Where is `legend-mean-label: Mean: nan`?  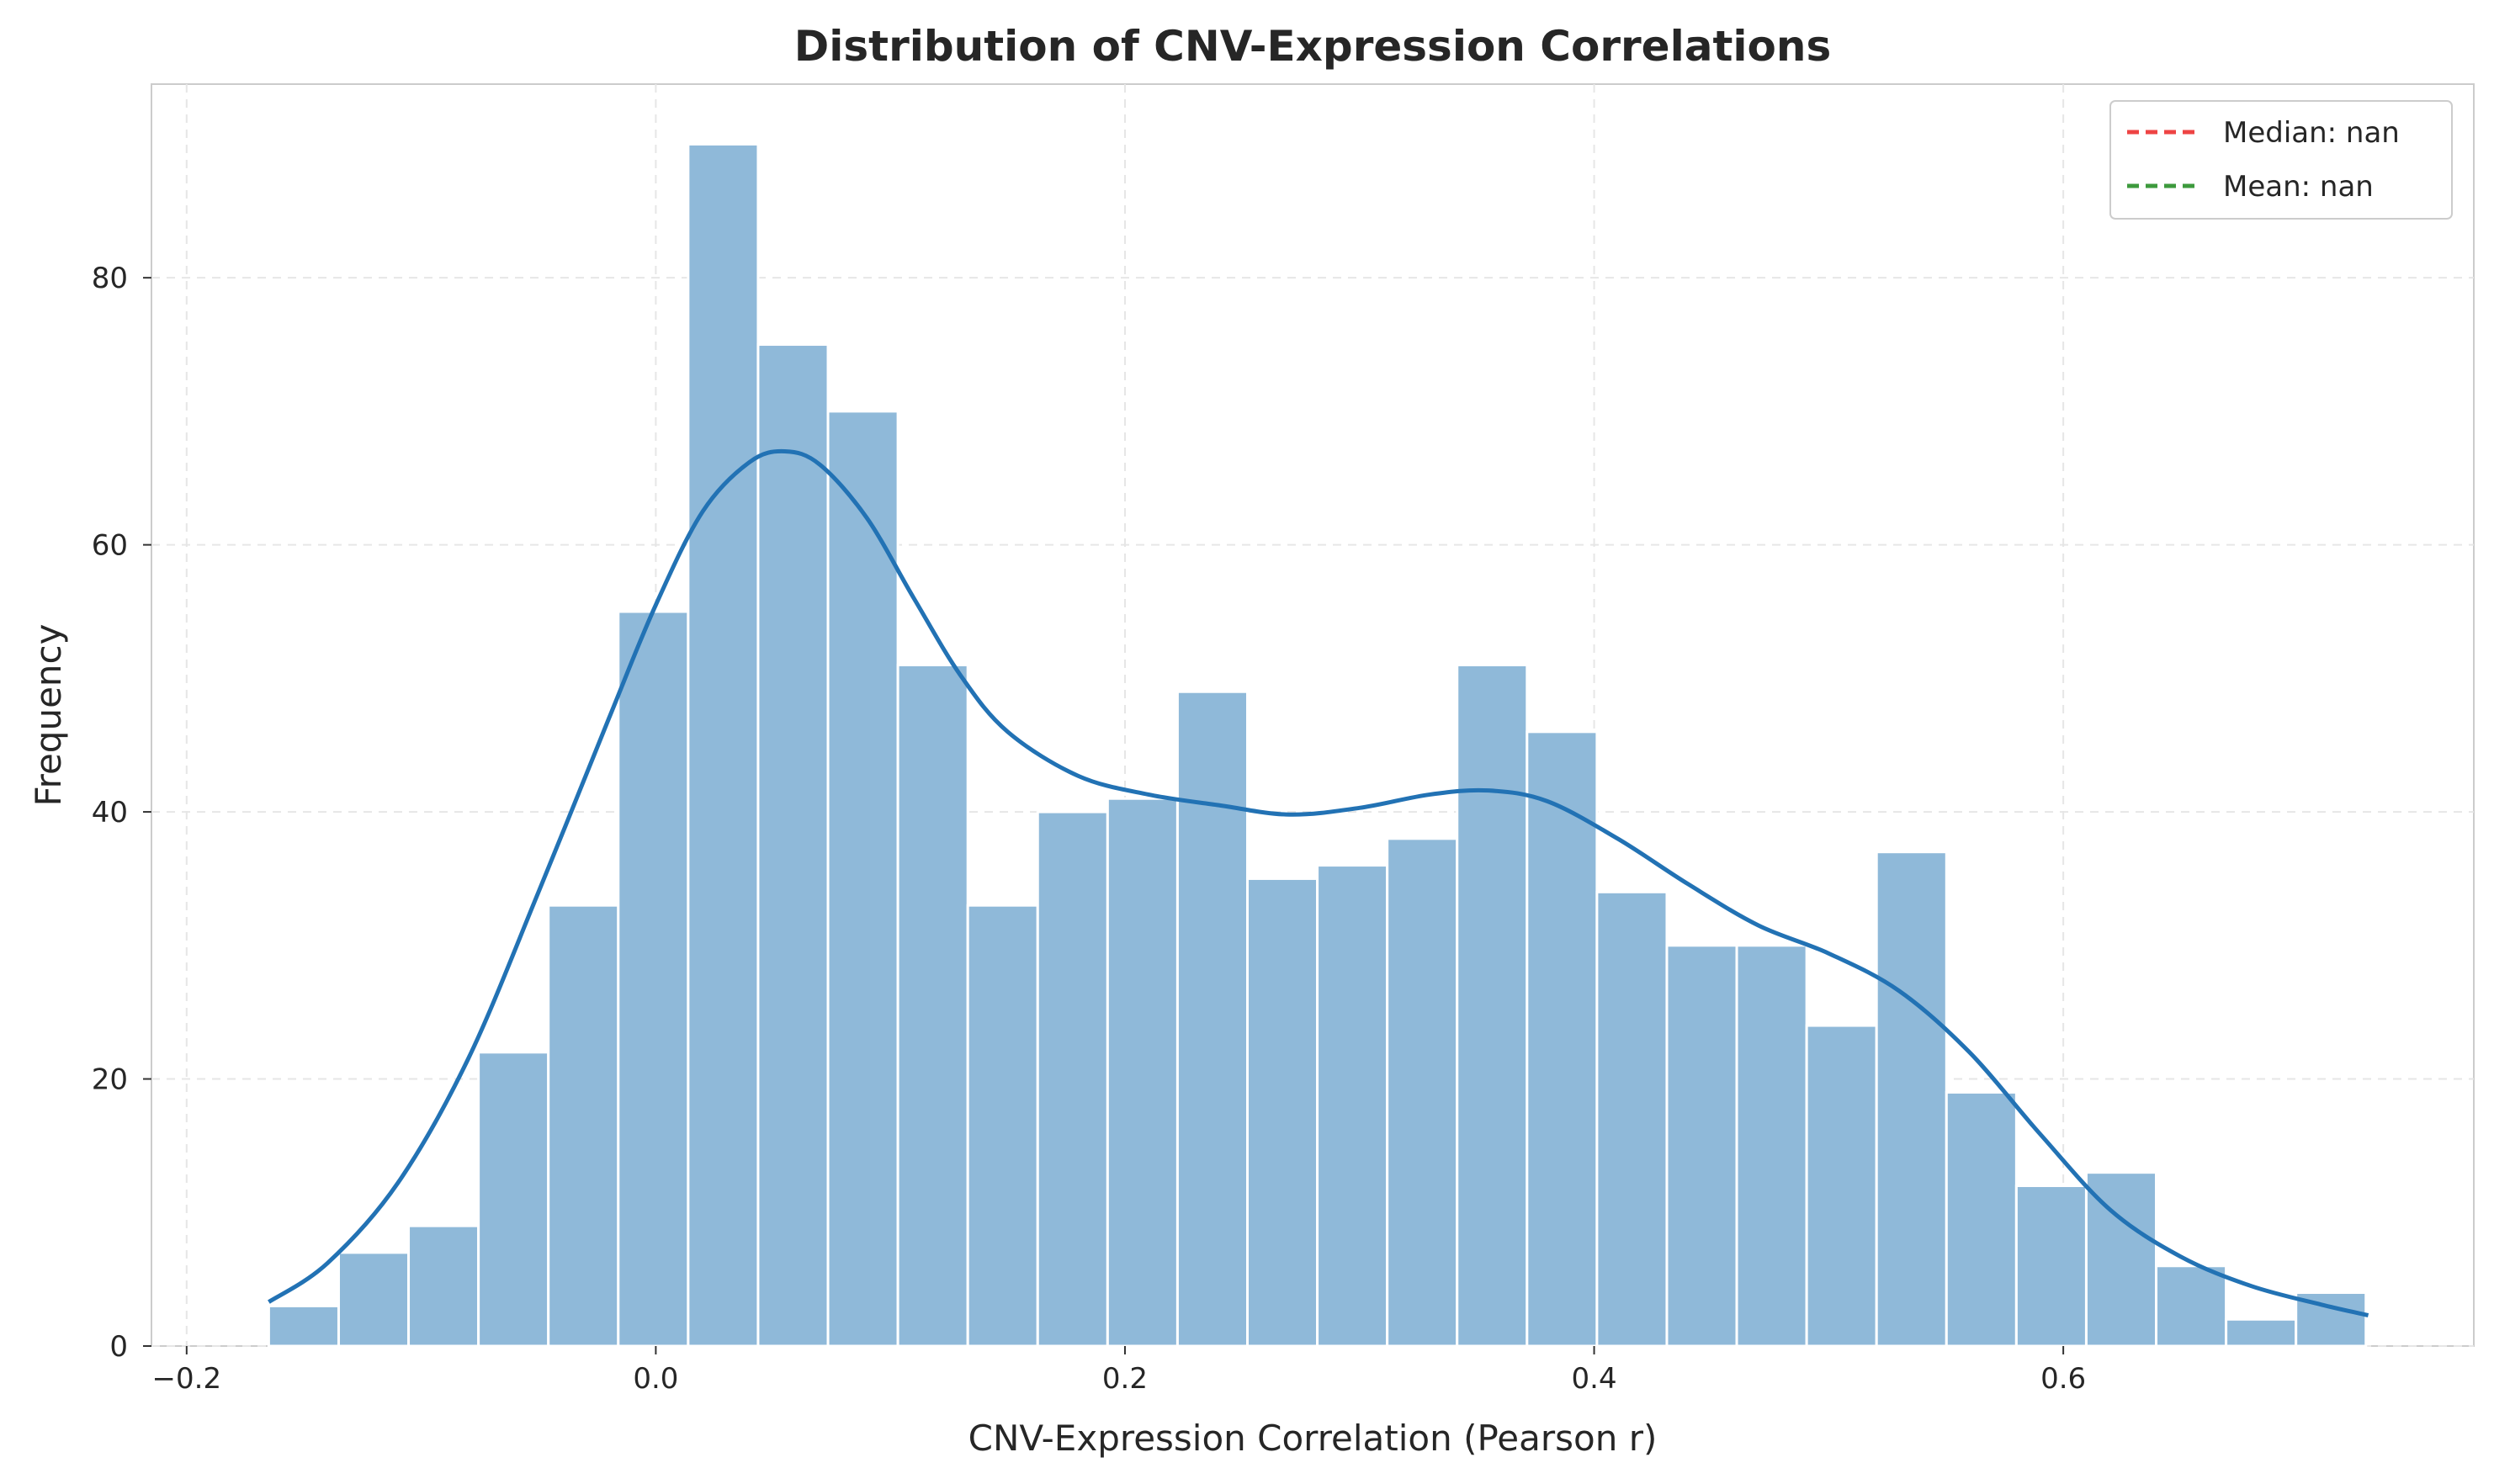
legend-mean-label: Mean: nan is located at coordinates (2298, 187).